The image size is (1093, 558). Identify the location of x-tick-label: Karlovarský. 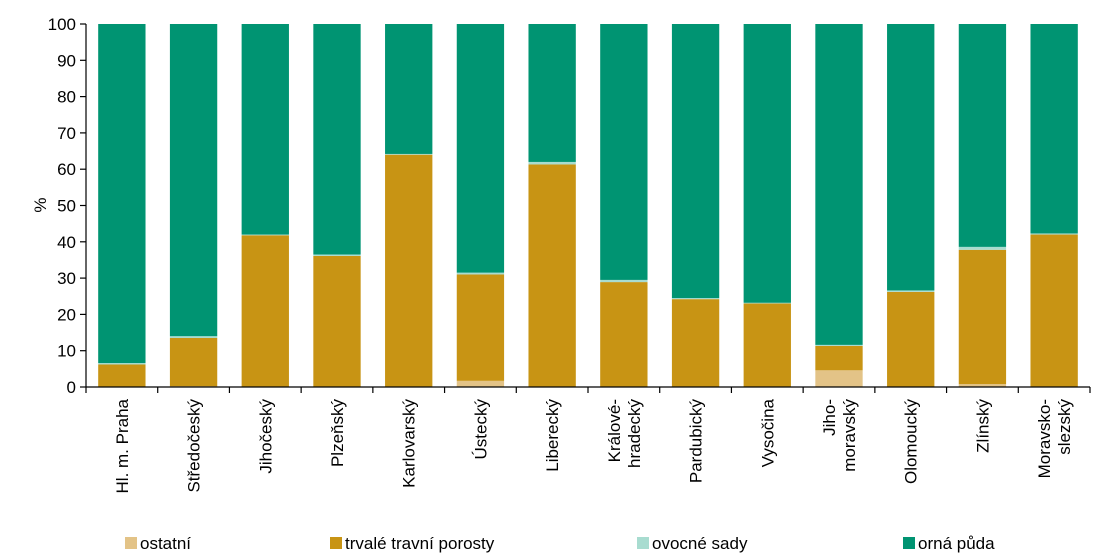
(409, 443).